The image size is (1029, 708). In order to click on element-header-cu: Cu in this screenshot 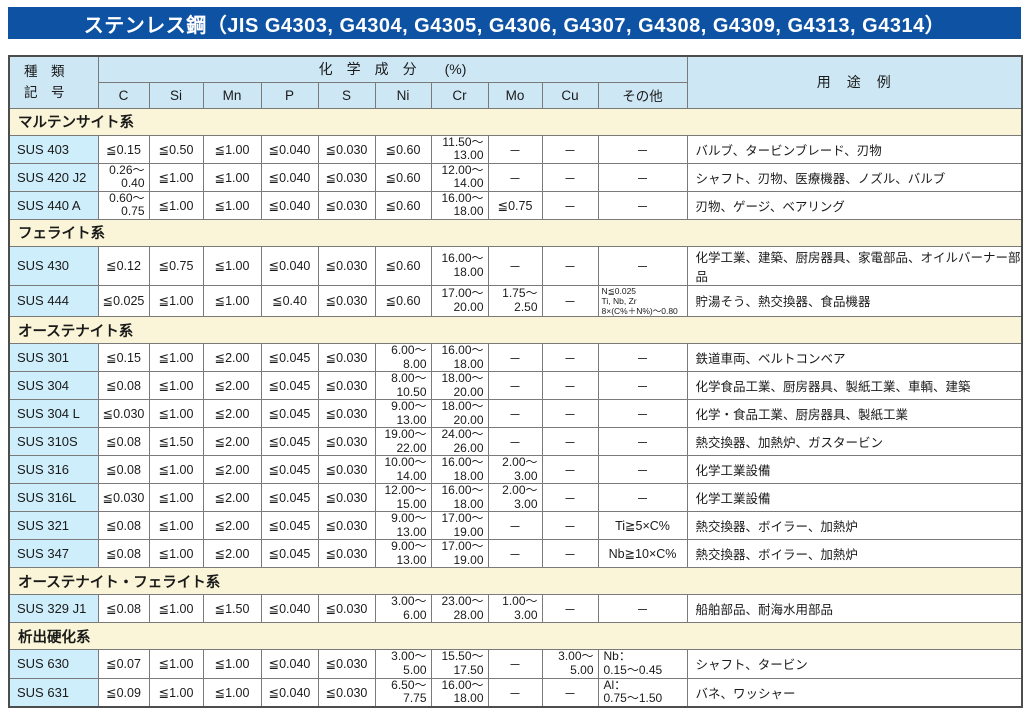, I will do `click(570, 95)`.